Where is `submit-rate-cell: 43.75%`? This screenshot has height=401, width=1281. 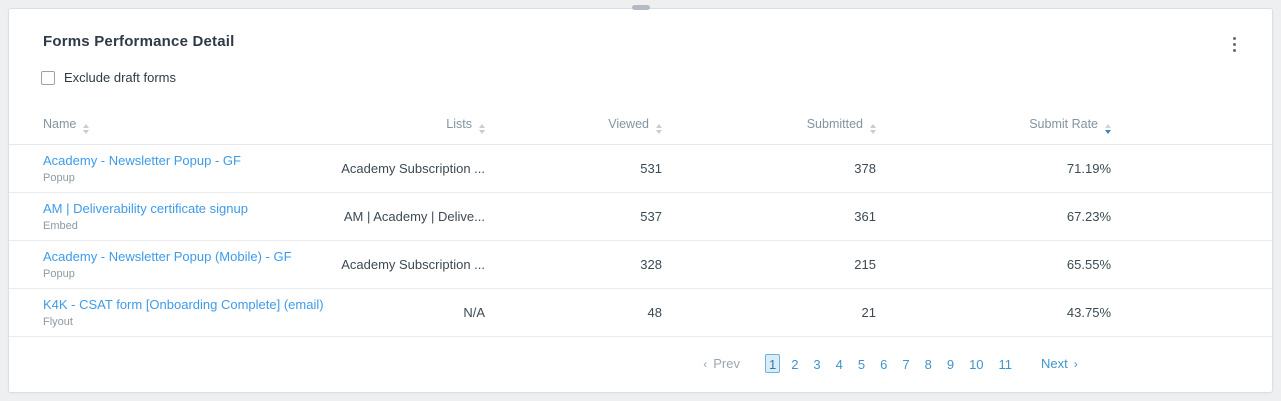
submit-rate-cell: 43.75% is located at coordinates (993, 312).